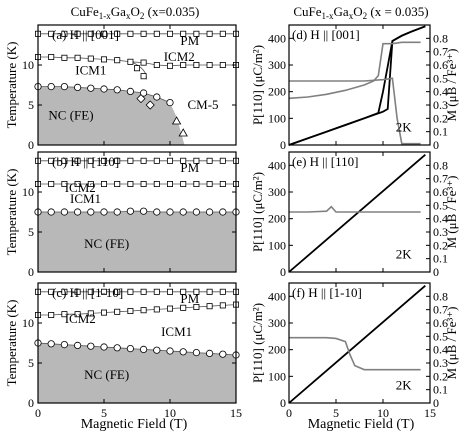 The height and width of the screenshot is (433, 463). Describe the element at coordinates (440, 350) in the screenshot. I see `y2-tick-label: 0.4` at that location.